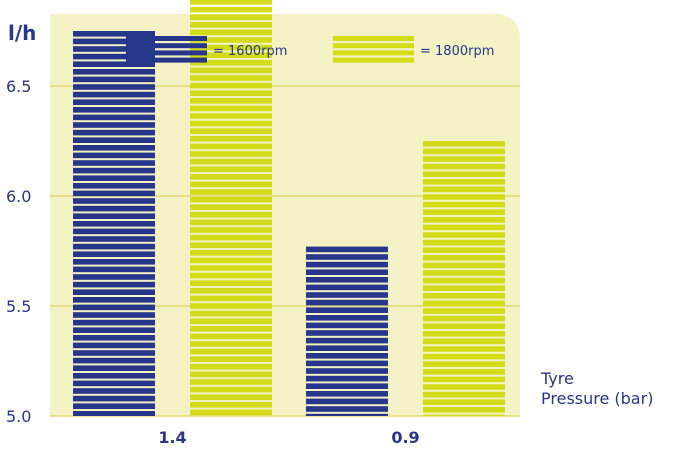 The width and height of the screenshot is (681, 453). I want to click on y-axis: 5.05.56.06.57.07.58.0, so click(18, 251).